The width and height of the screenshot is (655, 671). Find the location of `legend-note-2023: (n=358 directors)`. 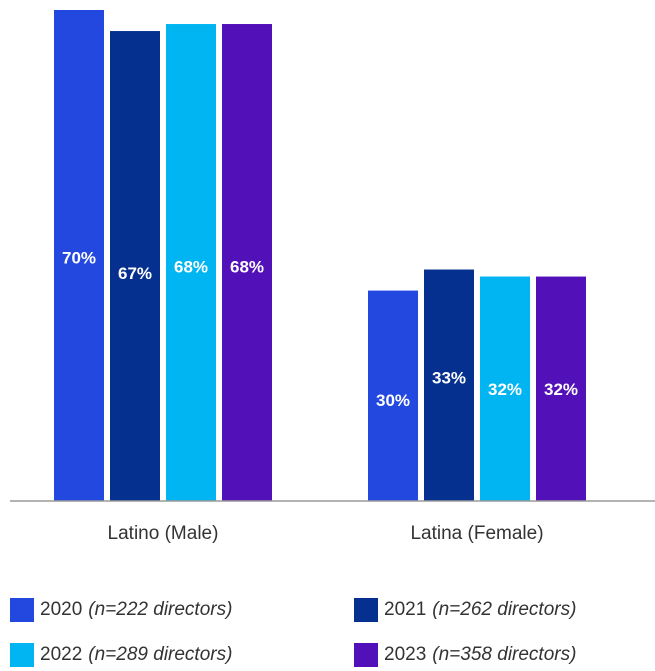

legend-note-2023: (n=358 directors) is located at coordinates (504, 654).